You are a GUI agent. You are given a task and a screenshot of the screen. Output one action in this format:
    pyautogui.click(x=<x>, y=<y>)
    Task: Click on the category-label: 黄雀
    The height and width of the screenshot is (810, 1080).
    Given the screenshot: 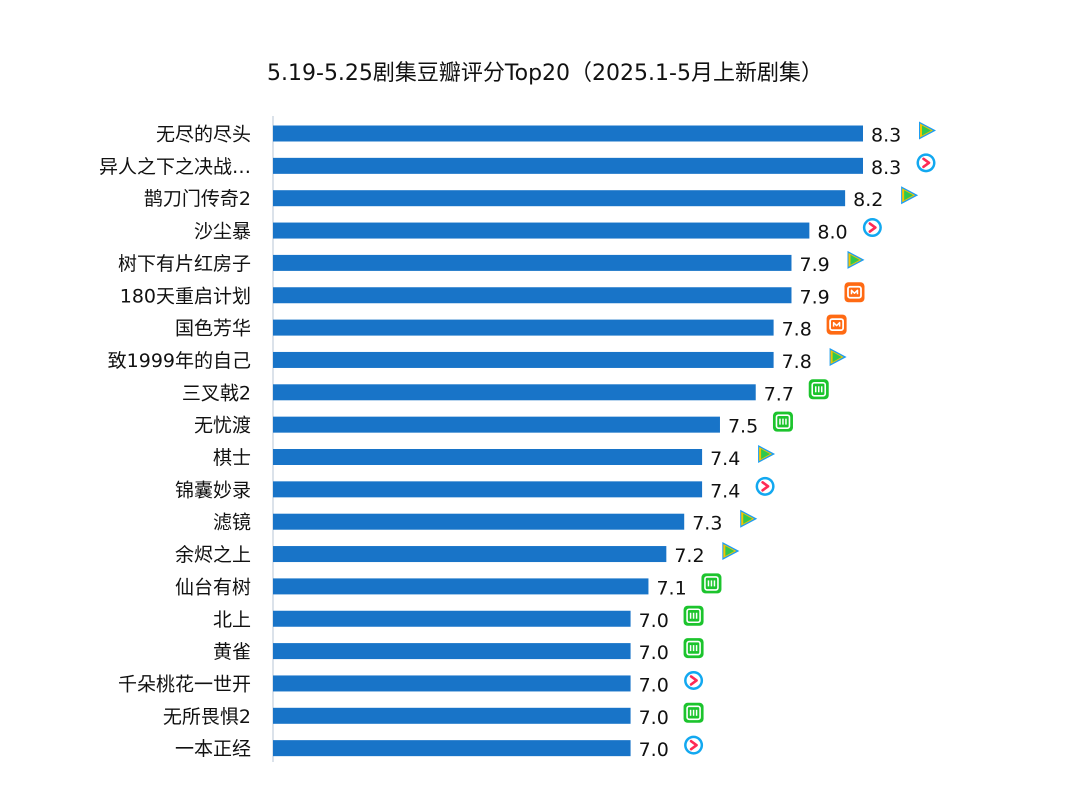 What is the action you would take?
    pyautogui.click(x=232, y=652)
    